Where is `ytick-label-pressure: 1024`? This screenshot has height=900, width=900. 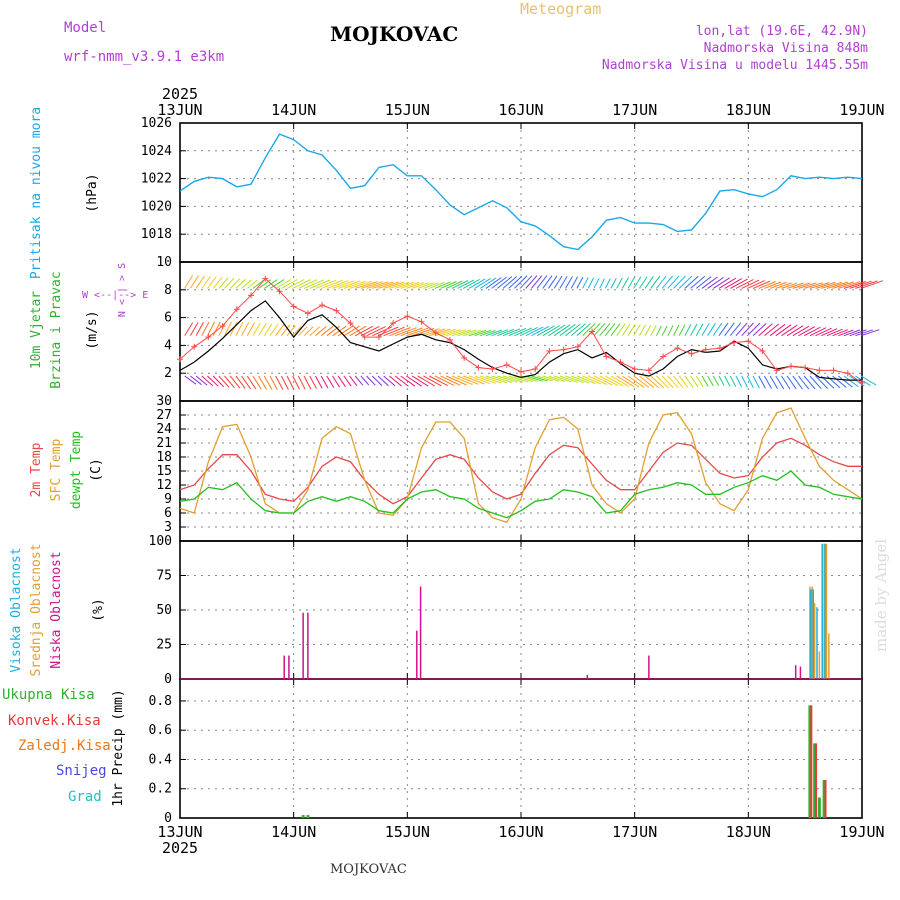
ytick-label-pressure: 1024 is located at coordinates (156, 151).